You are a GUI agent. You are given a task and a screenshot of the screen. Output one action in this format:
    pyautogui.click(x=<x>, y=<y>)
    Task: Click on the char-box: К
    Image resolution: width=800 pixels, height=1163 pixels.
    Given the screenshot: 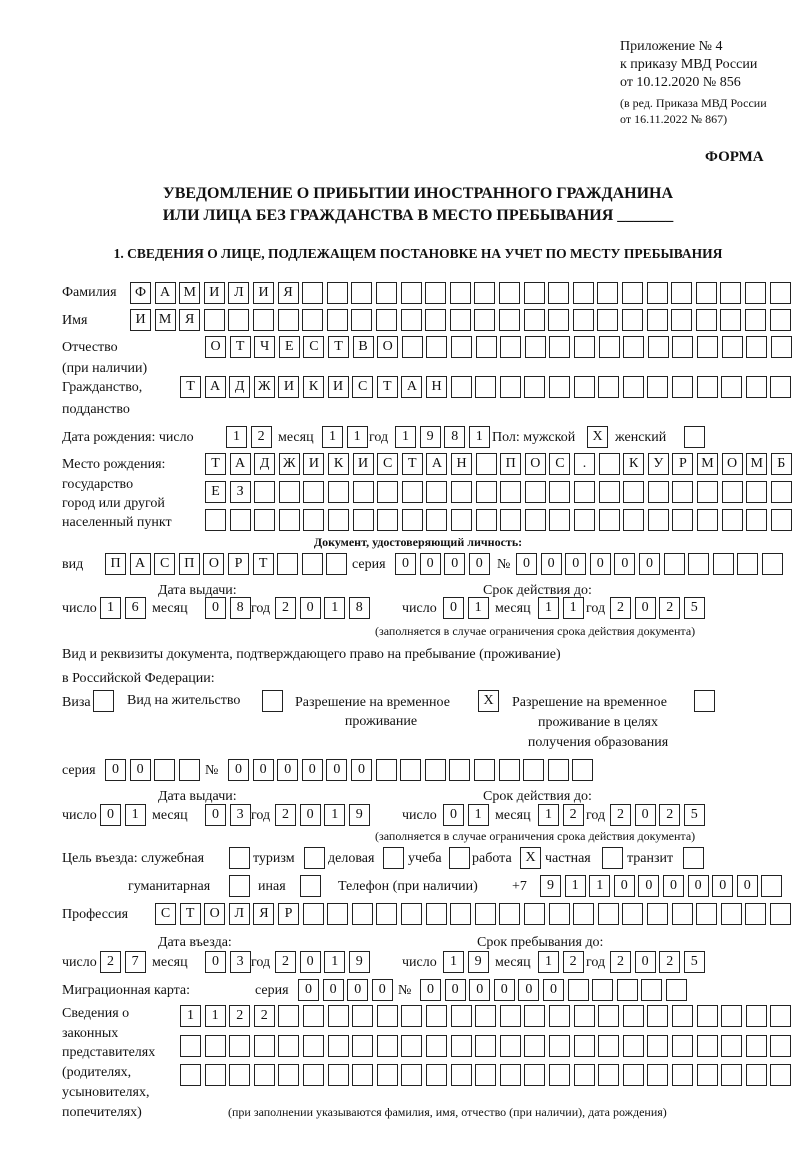 What is the action you would take?
    pyautogui.click(x=634, y=464)
    